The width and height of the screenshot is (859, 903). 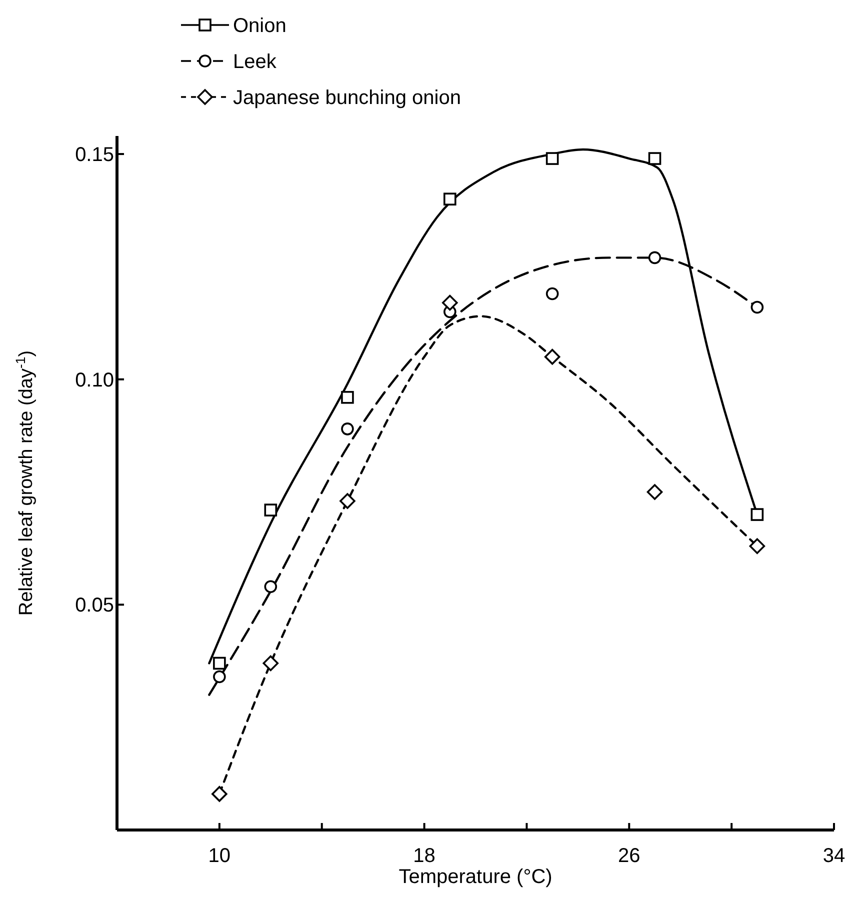 I want to click on y-tick-label: 0.15, so click(x=94, y=155).